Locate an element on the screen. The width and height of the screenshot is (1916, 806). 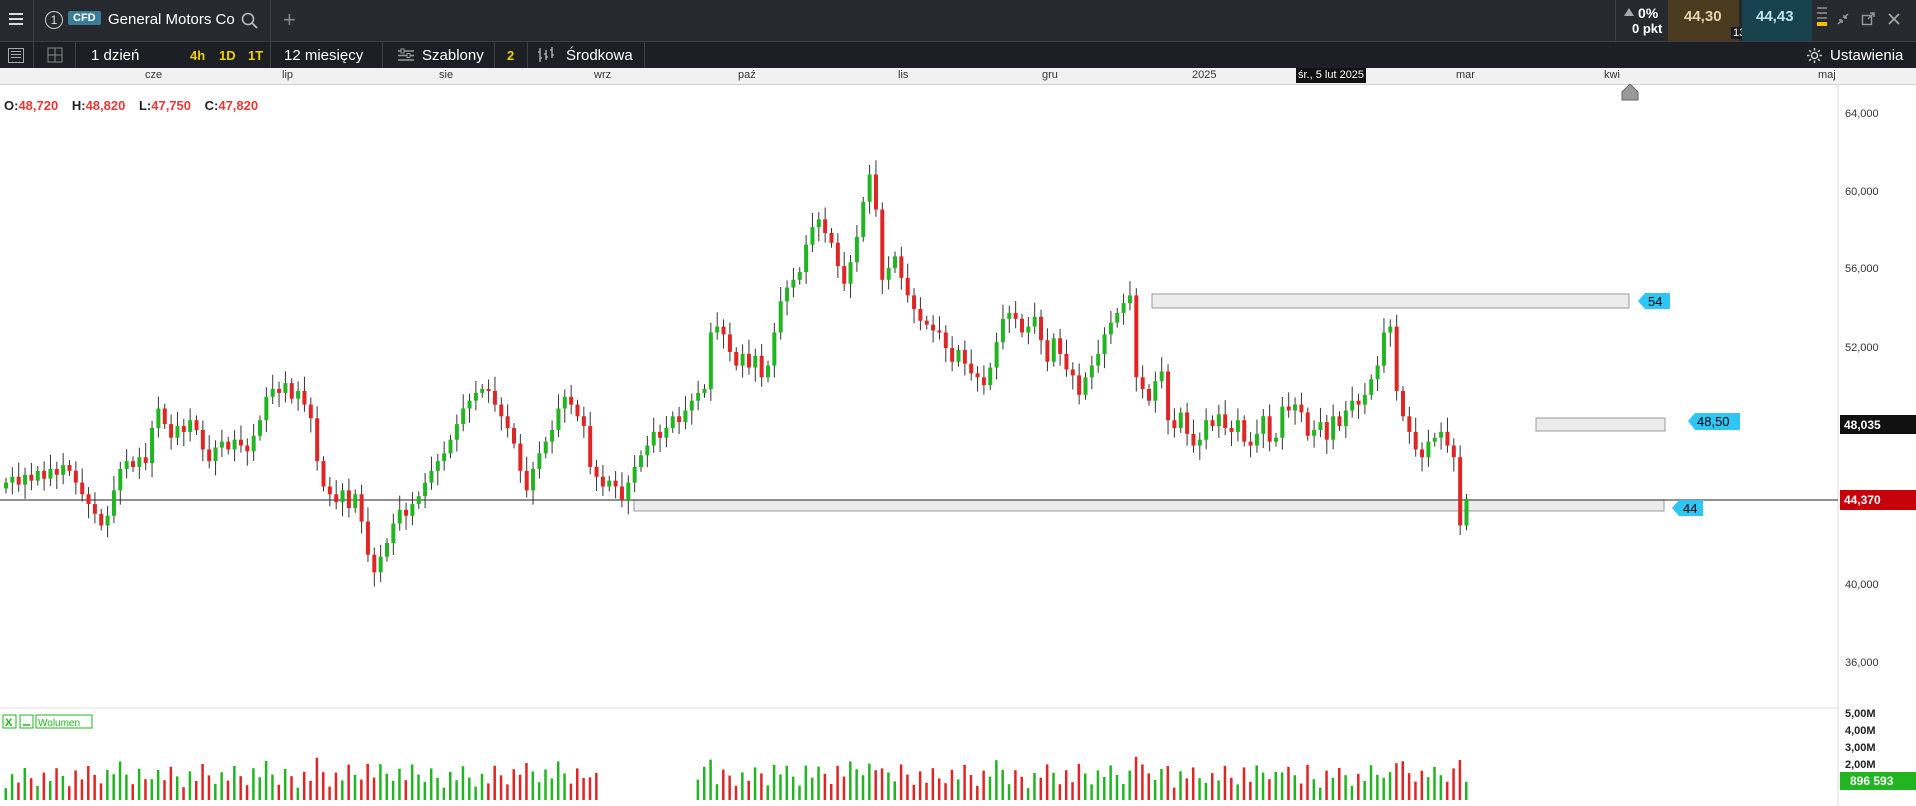
interval-4h: 4h is located at coordinates (198, 55).